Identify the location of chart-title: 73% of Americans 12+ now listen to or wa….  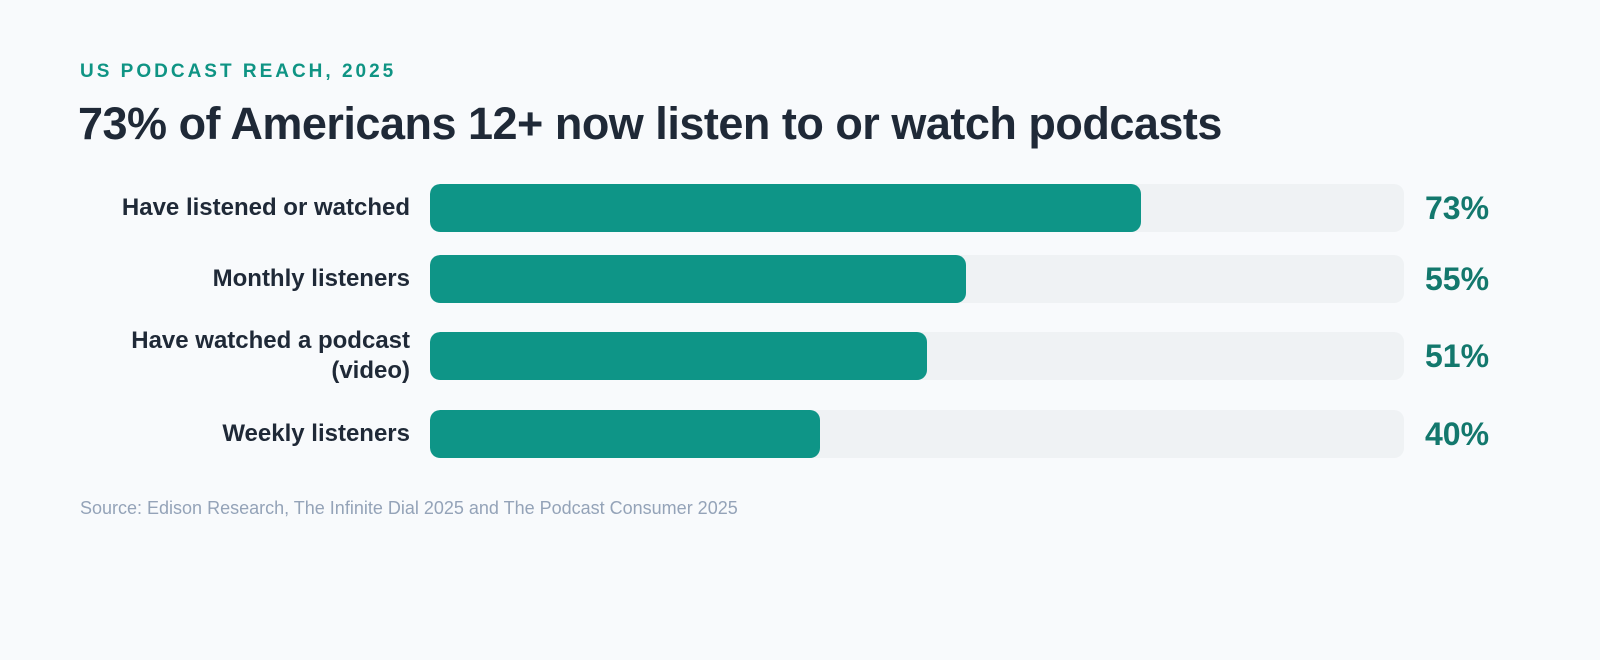
(650, 123).